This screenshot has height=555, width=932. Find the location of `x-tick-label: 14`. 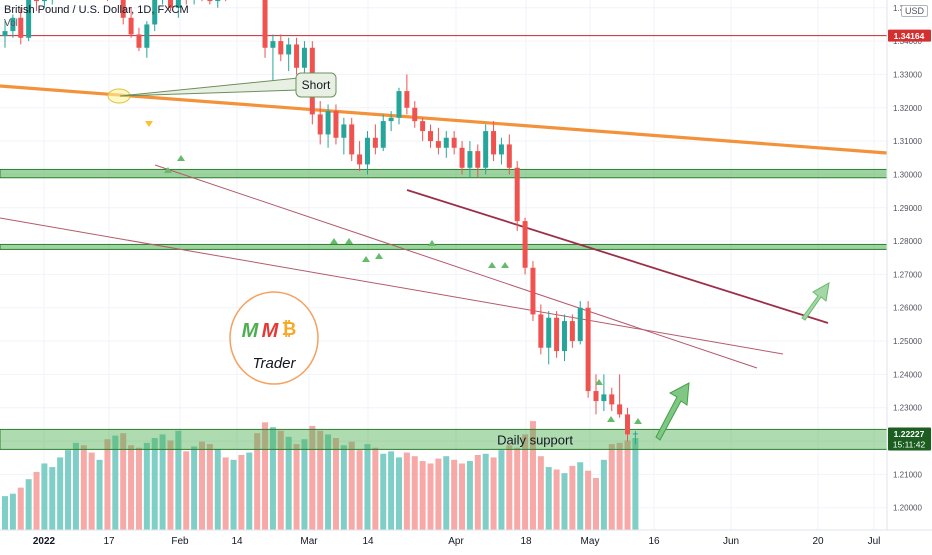

x-tick-label: 14 is located at coordinates (237, 541).